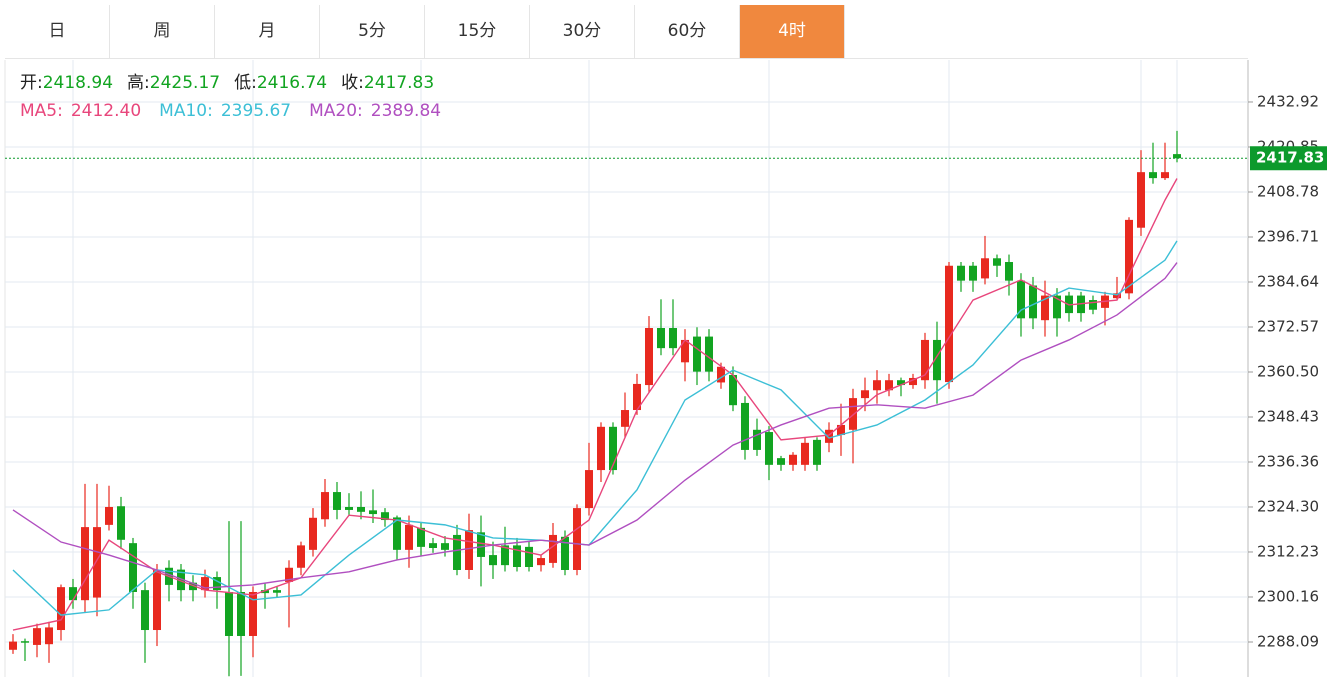  I want to click on ma-legend: MA5: 2412.40 MA10: 2395.67 MA20: 2389.84, so click(230, 111).